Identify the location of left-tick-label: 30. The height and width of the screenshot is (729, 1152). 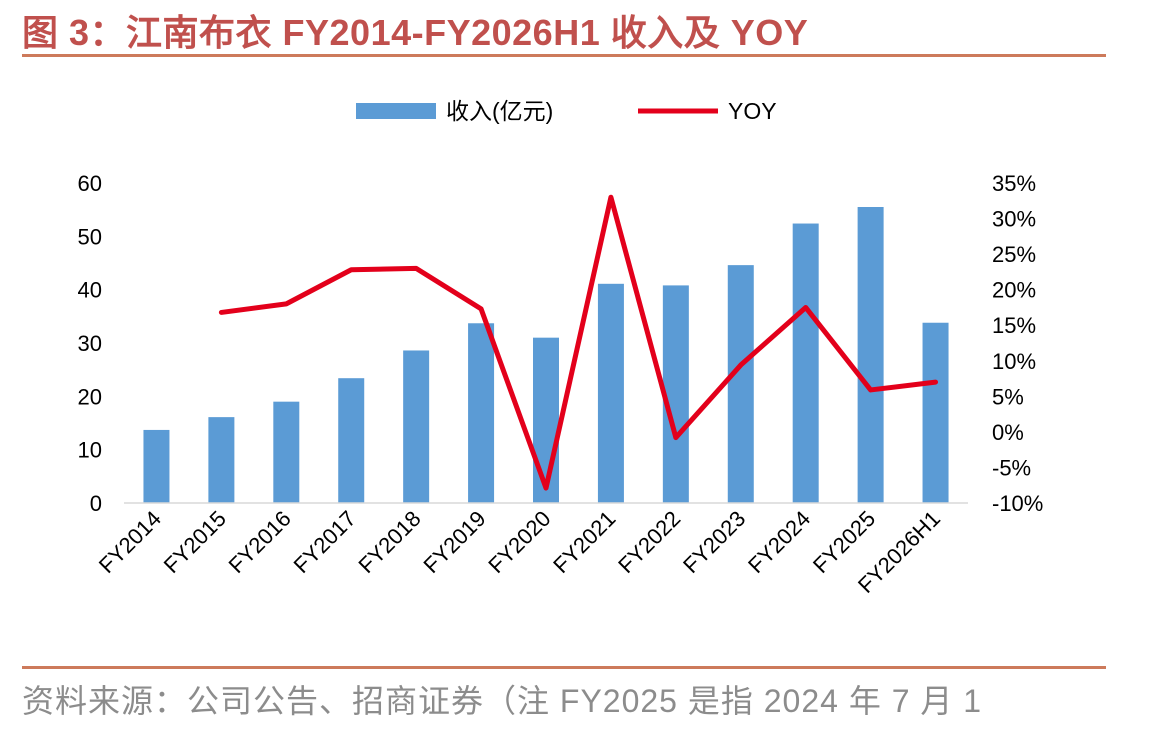
(90, 343).